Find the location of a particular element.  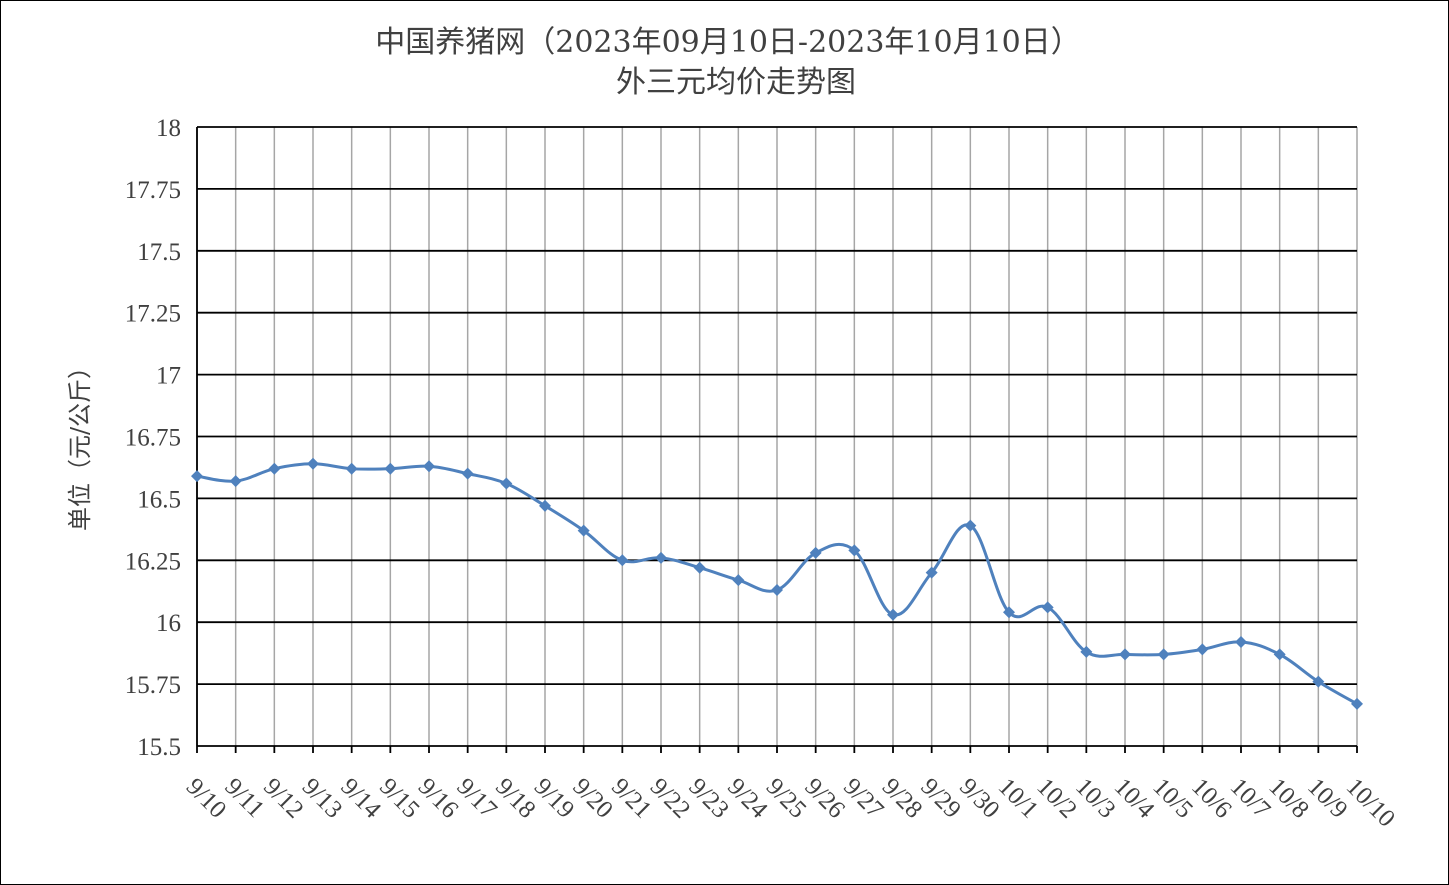

y-tick-label: 16.25 is located at coordinates (153, 561).